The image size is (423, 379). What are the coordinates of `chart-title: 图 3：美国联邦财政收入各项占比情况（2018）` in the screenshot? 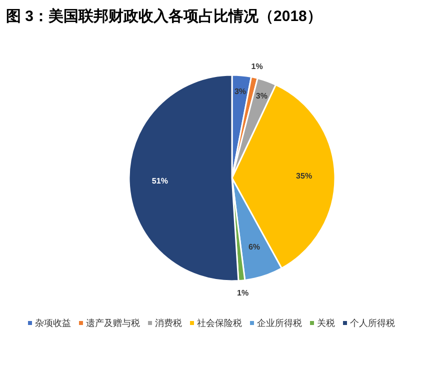 It's located at (164, 16).